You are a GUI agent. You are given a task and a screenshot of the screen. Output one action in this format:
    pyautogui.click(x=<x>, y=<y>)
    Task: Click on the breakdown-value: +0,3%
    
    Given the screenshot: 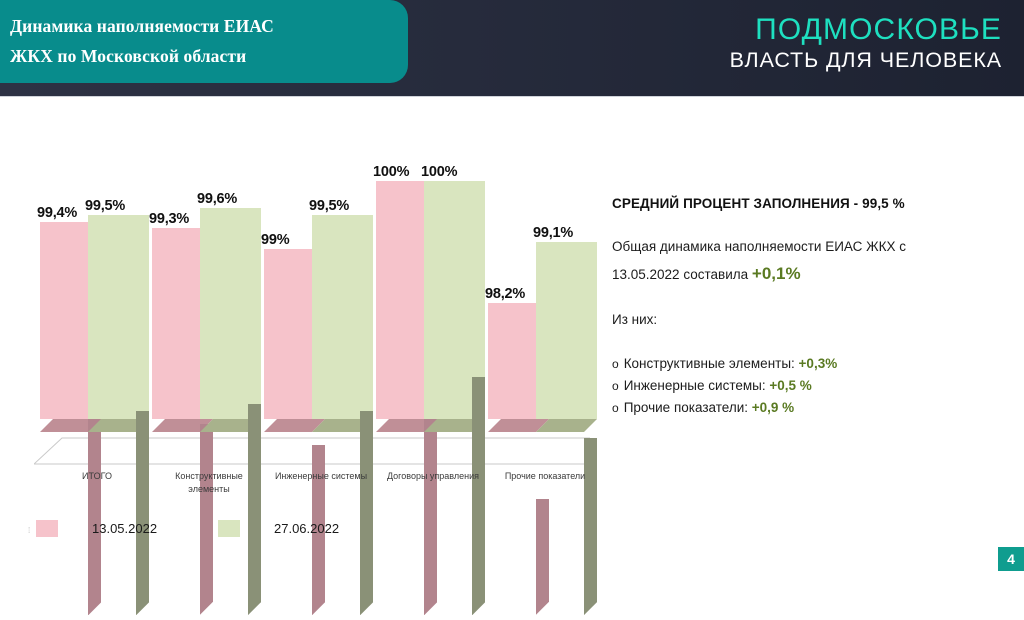 What is the action you would take?
    pyautogui.click(x=818, y=363)
    